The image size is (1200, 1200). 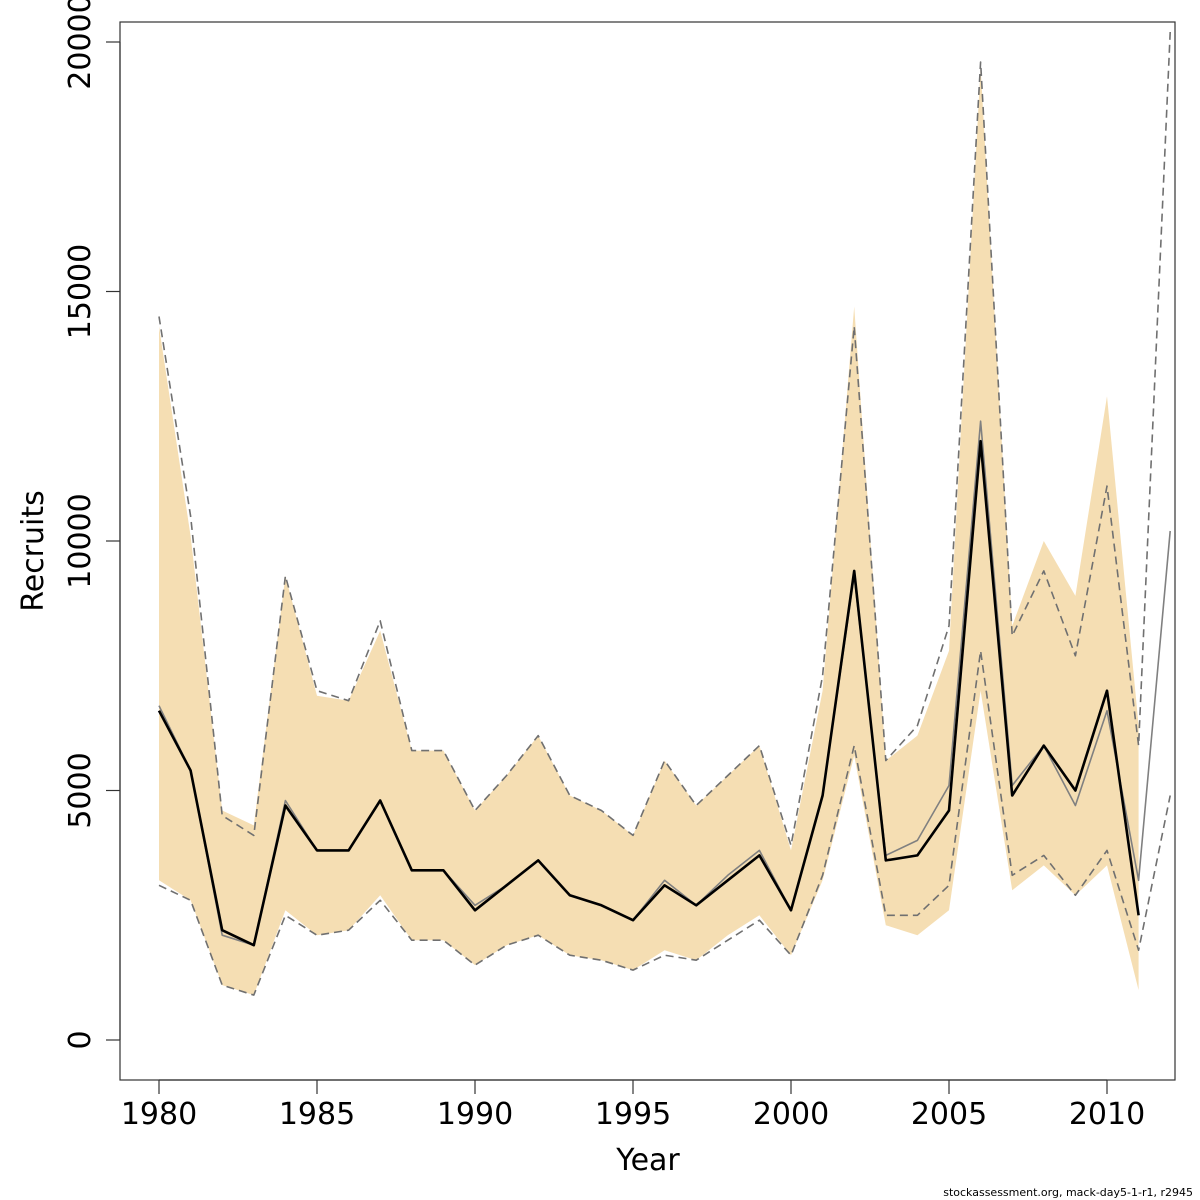 What do you see at coordinates (949, 1114) in the screenshot?
I see `x-tick-label: 2005` at bounding box center [949, 1114].